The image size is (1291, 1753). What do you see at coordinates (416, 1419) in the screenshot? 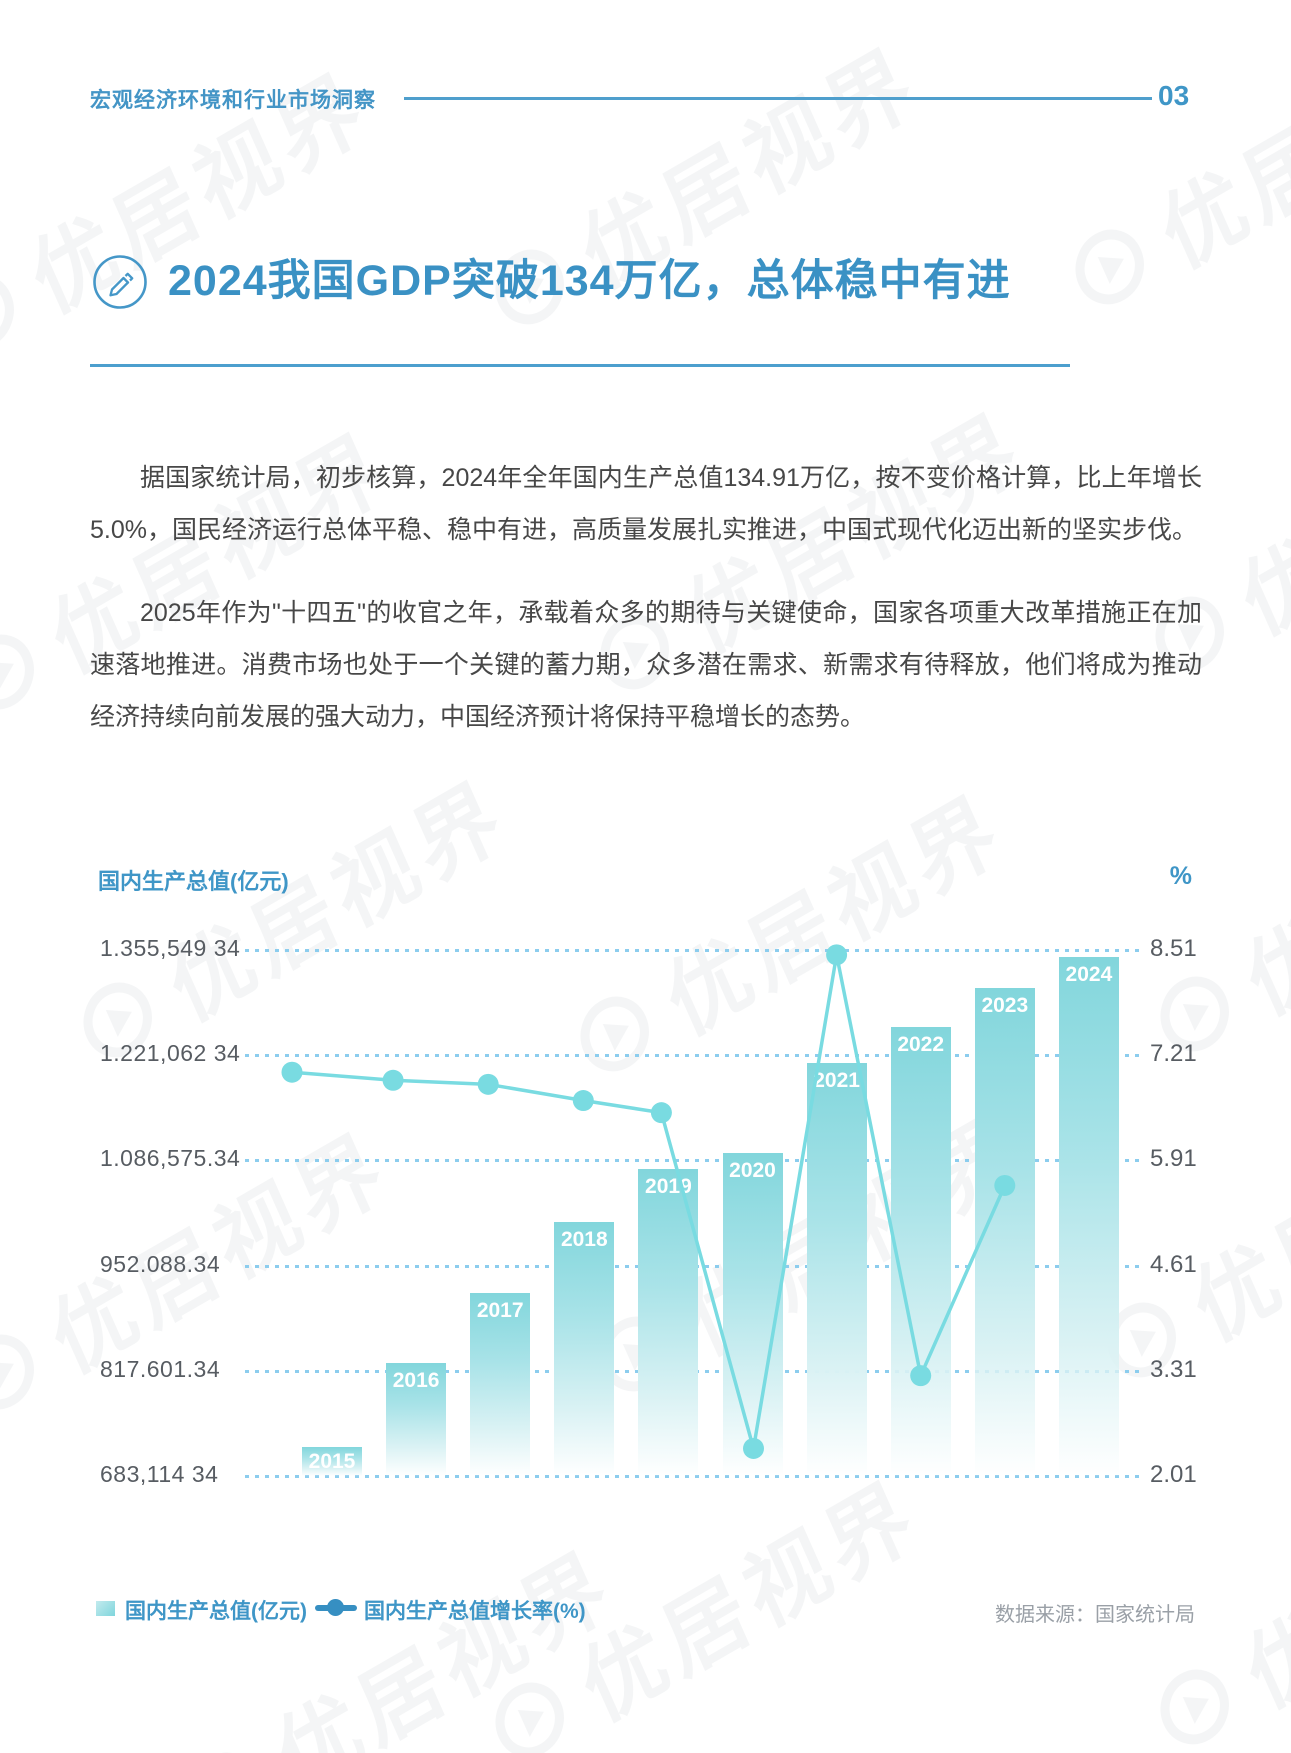
I see `gdp-bar-2016: 2016` at bounding box center [416, 1419].